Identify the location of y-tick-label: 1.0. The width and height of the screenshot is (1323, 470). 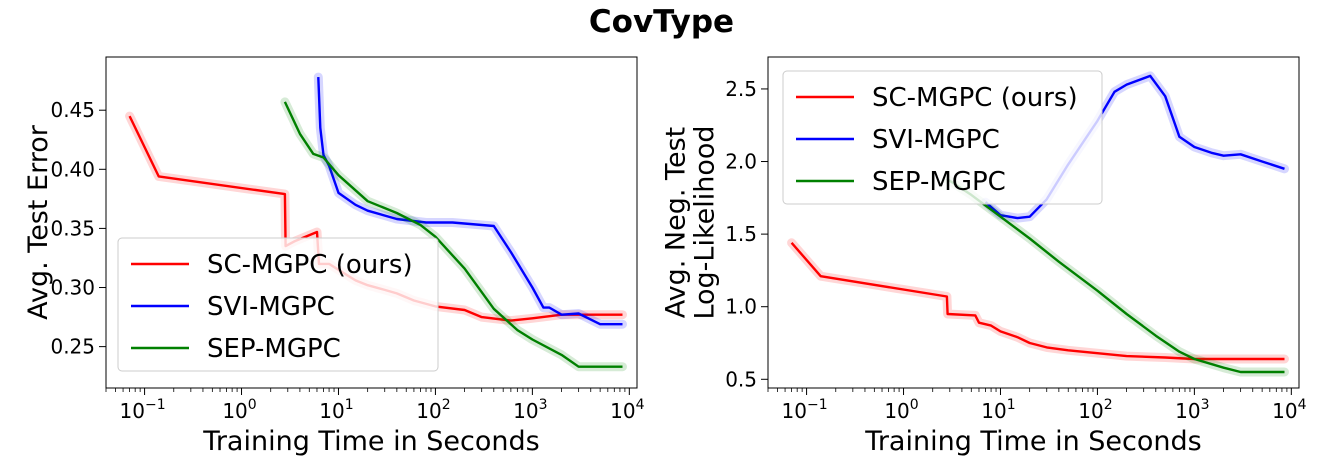
(741, 307).